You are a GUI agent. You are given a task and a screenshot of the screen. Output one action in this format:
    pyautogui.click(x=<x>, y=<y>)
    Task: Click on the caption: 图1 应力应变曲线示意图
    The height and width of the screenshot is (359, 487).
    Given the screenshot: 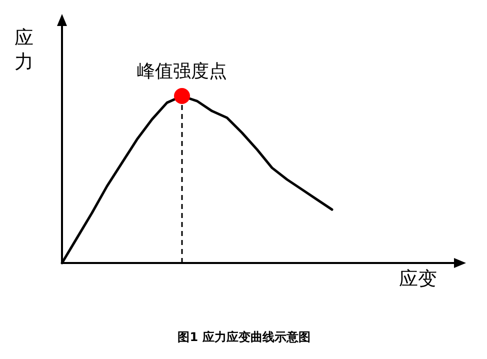 What is the action you would take?
    pyautogui.click(x=244, y=337)
    